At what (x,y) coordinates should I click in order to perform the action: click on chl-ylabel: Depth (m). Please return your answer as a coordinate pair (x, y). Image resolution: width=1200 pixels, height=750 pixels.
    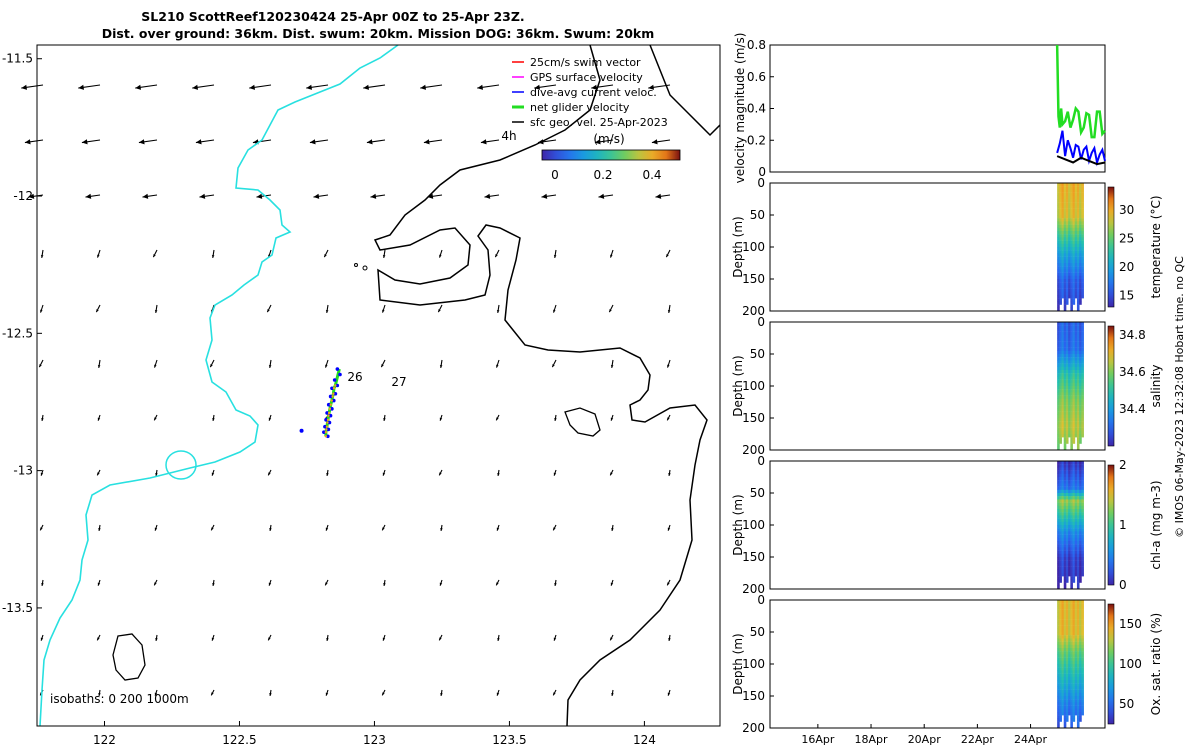
    Looking at the image, I should click on (738, 524).